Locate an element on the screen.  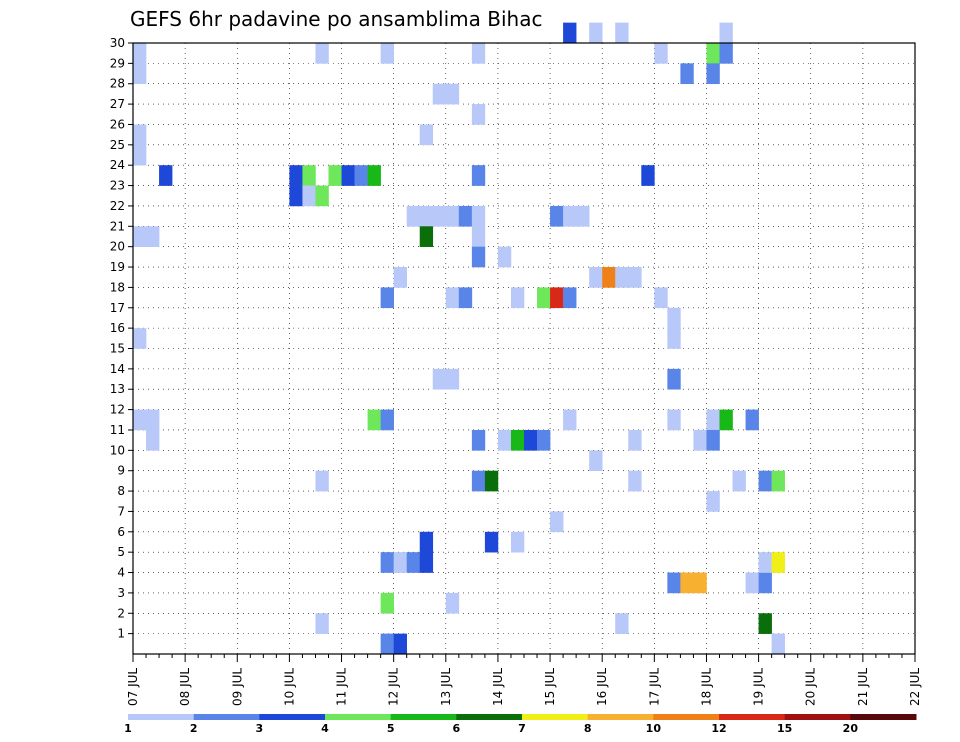
legend-label: 4 is located at coordinates (325, 728).